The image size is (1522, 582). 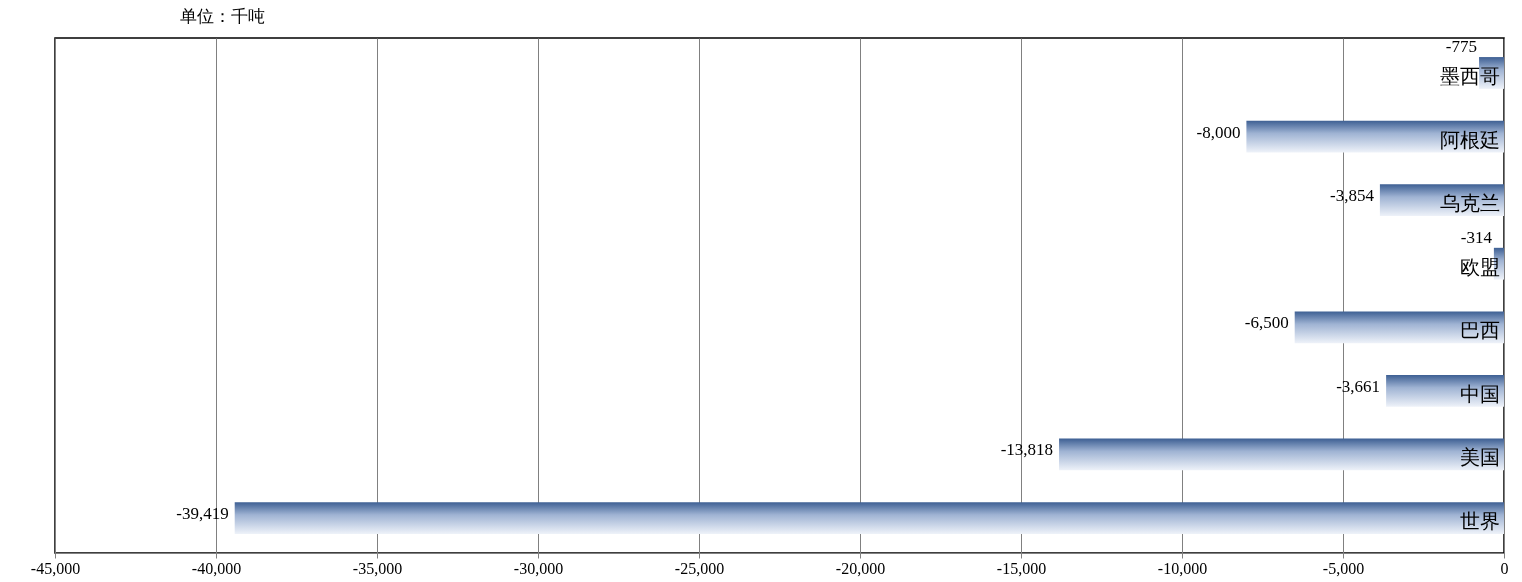 I want to click on x-tick-label: -35,000, so click(x=377, y=568).